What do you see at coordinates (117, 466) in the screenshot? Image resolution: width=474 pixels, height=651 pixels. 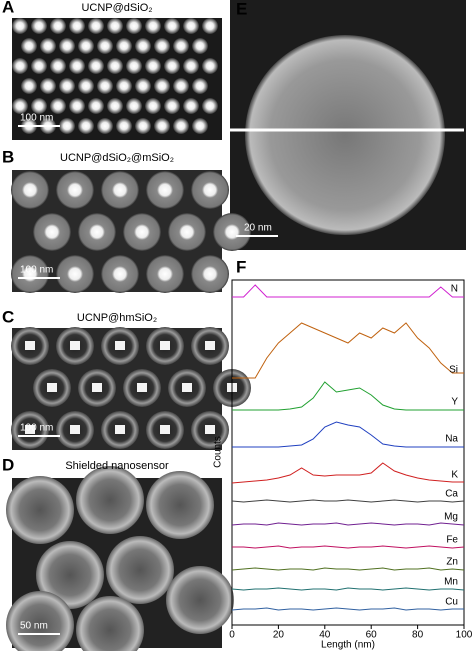 I see `panel-title: Shielded nanosensor` at bounding box center [117, 466].